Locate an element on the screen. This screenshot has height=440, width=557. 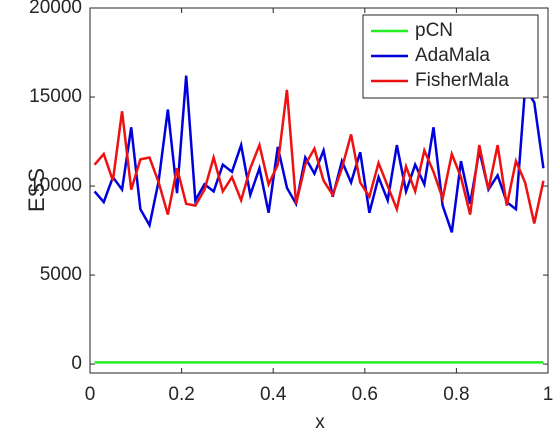
y-tick-label: 20000 is located at coordinates (55, 9).